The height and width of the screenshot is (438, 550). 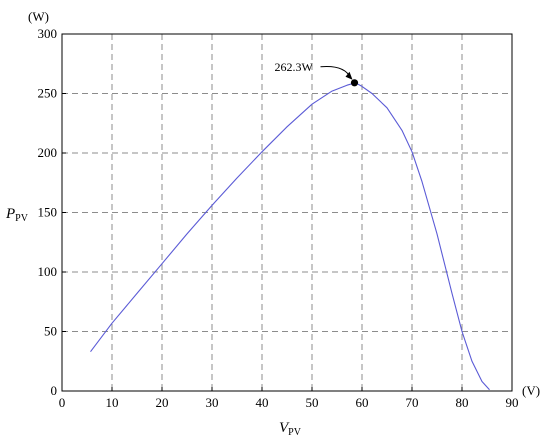 I want to click on y-axis-title: PPV, so click(x=17, y=215).